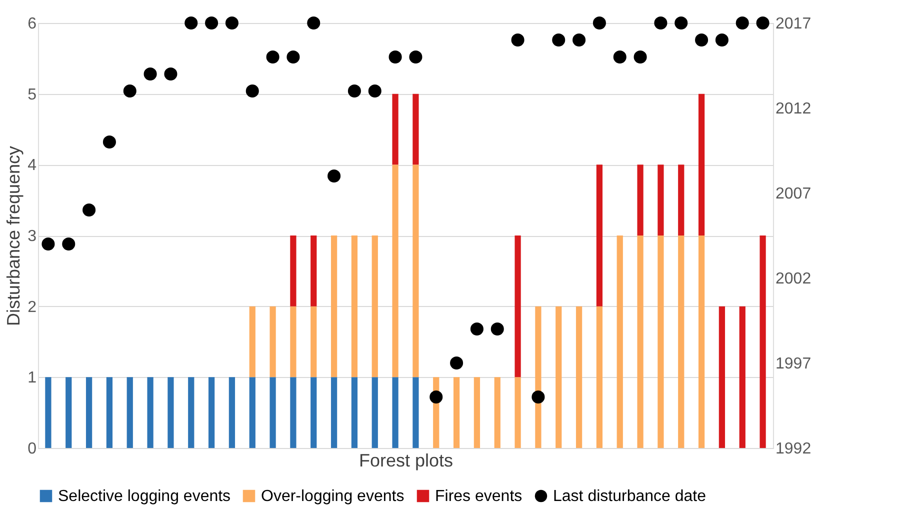  What do you see at coordinates (32, 165) in the screenshot?
I see `y-tick-label: 4` at bounding box center [32, 165].